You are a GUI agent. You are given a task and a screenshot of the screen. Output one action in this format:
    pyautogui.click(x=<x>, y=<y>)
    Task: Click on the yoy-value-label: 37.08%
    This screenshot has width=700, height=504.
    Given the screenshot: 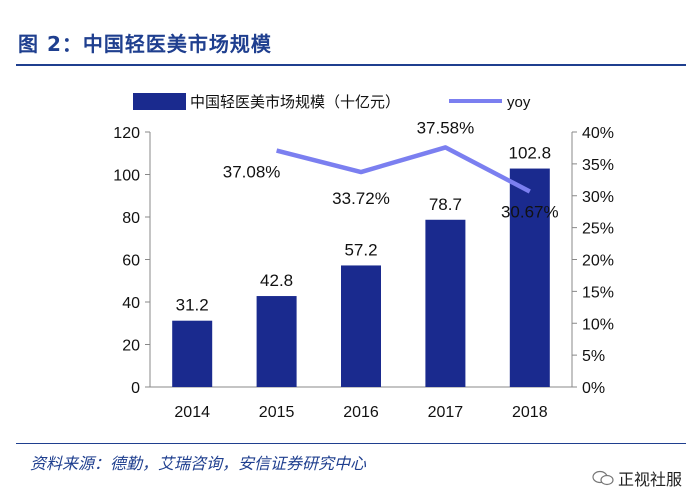 What is the action you would take?
    pyautogui.click(x=252, y=172)
    